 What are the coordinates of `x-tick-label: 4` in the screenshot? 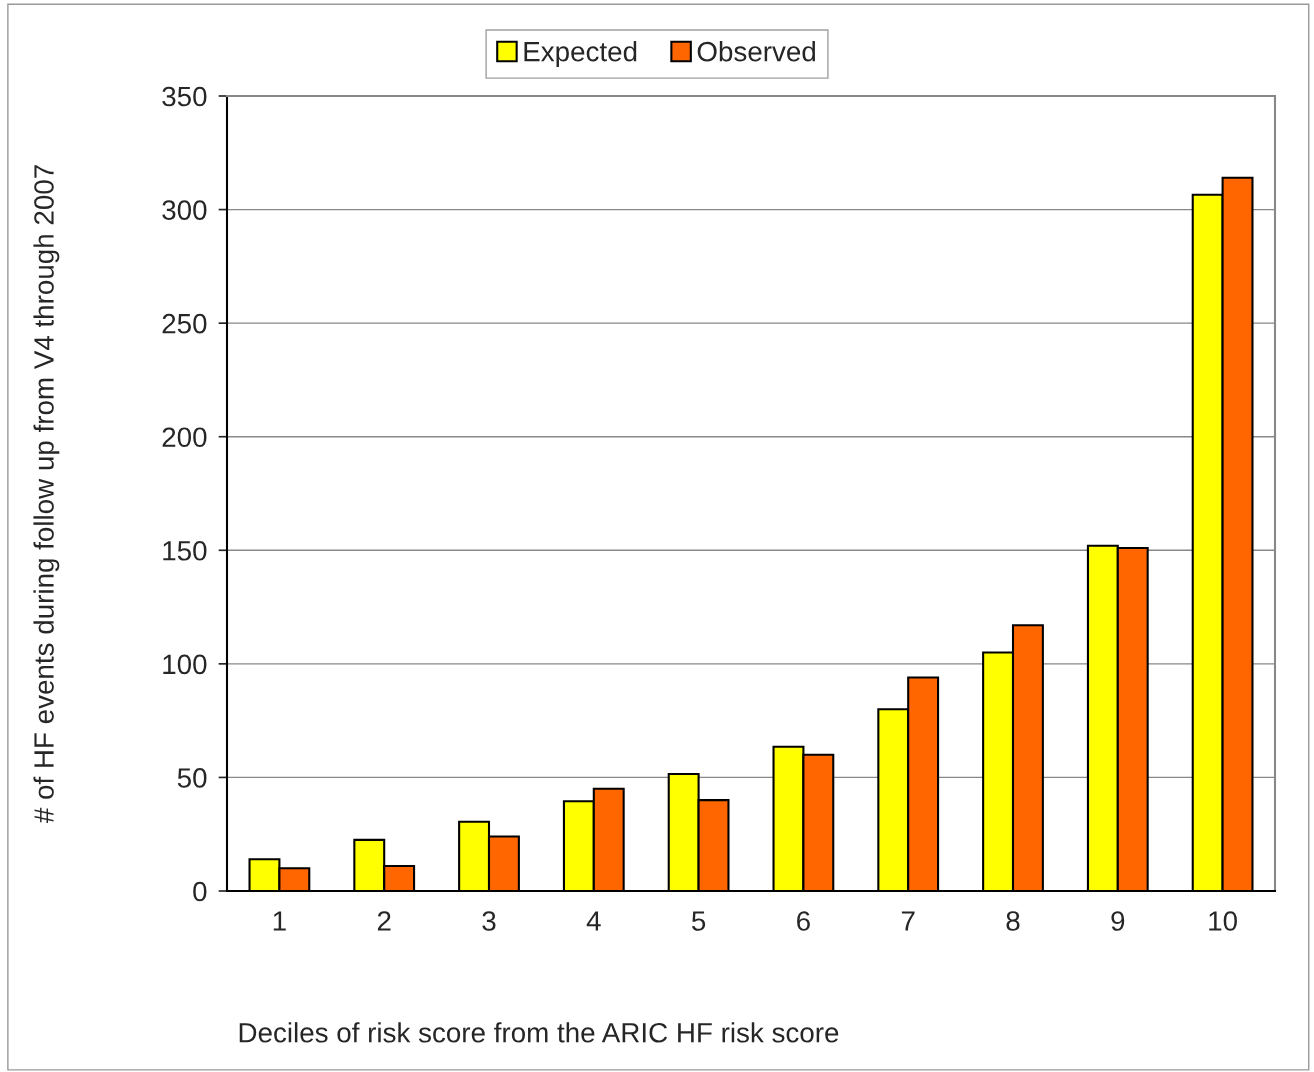 It's located at (593, 921).